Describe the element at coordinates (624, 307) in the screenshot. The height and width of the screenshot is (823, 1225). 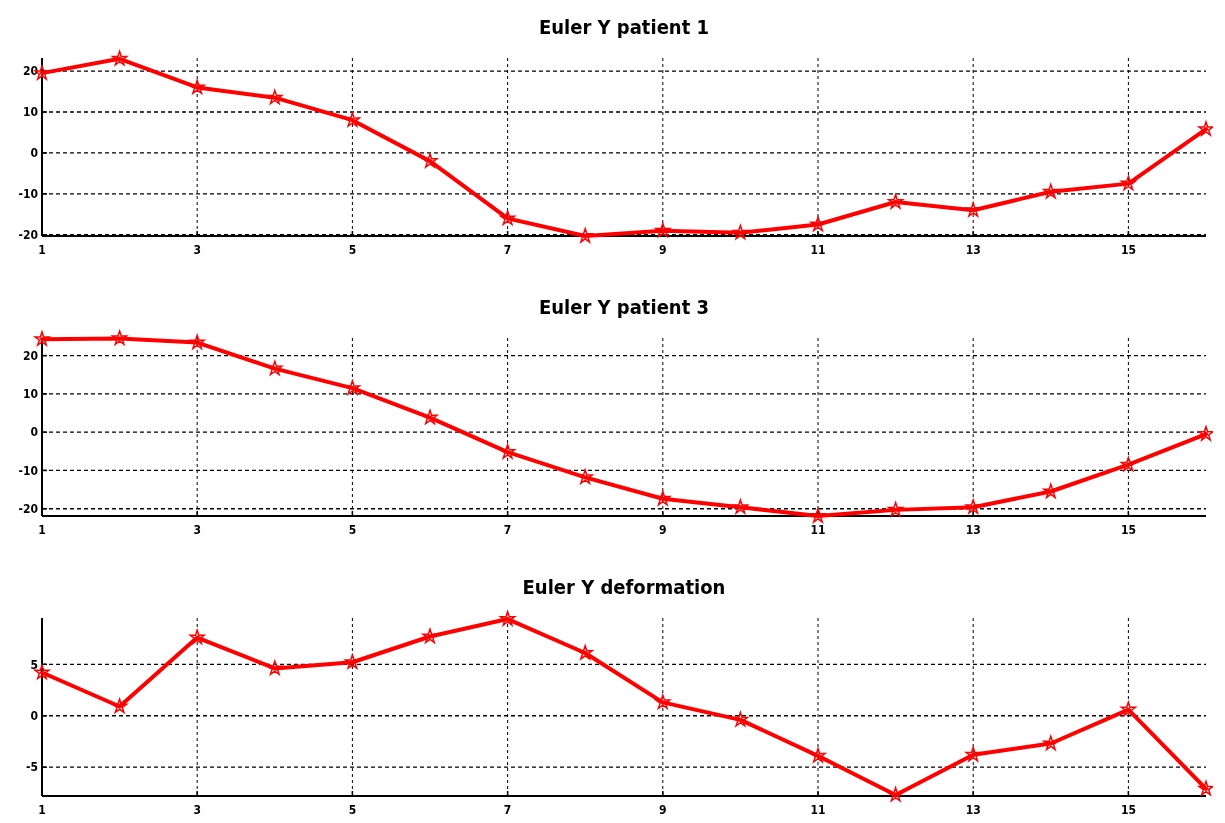
I see `chart-title: Euler Y patient 3` at that location.